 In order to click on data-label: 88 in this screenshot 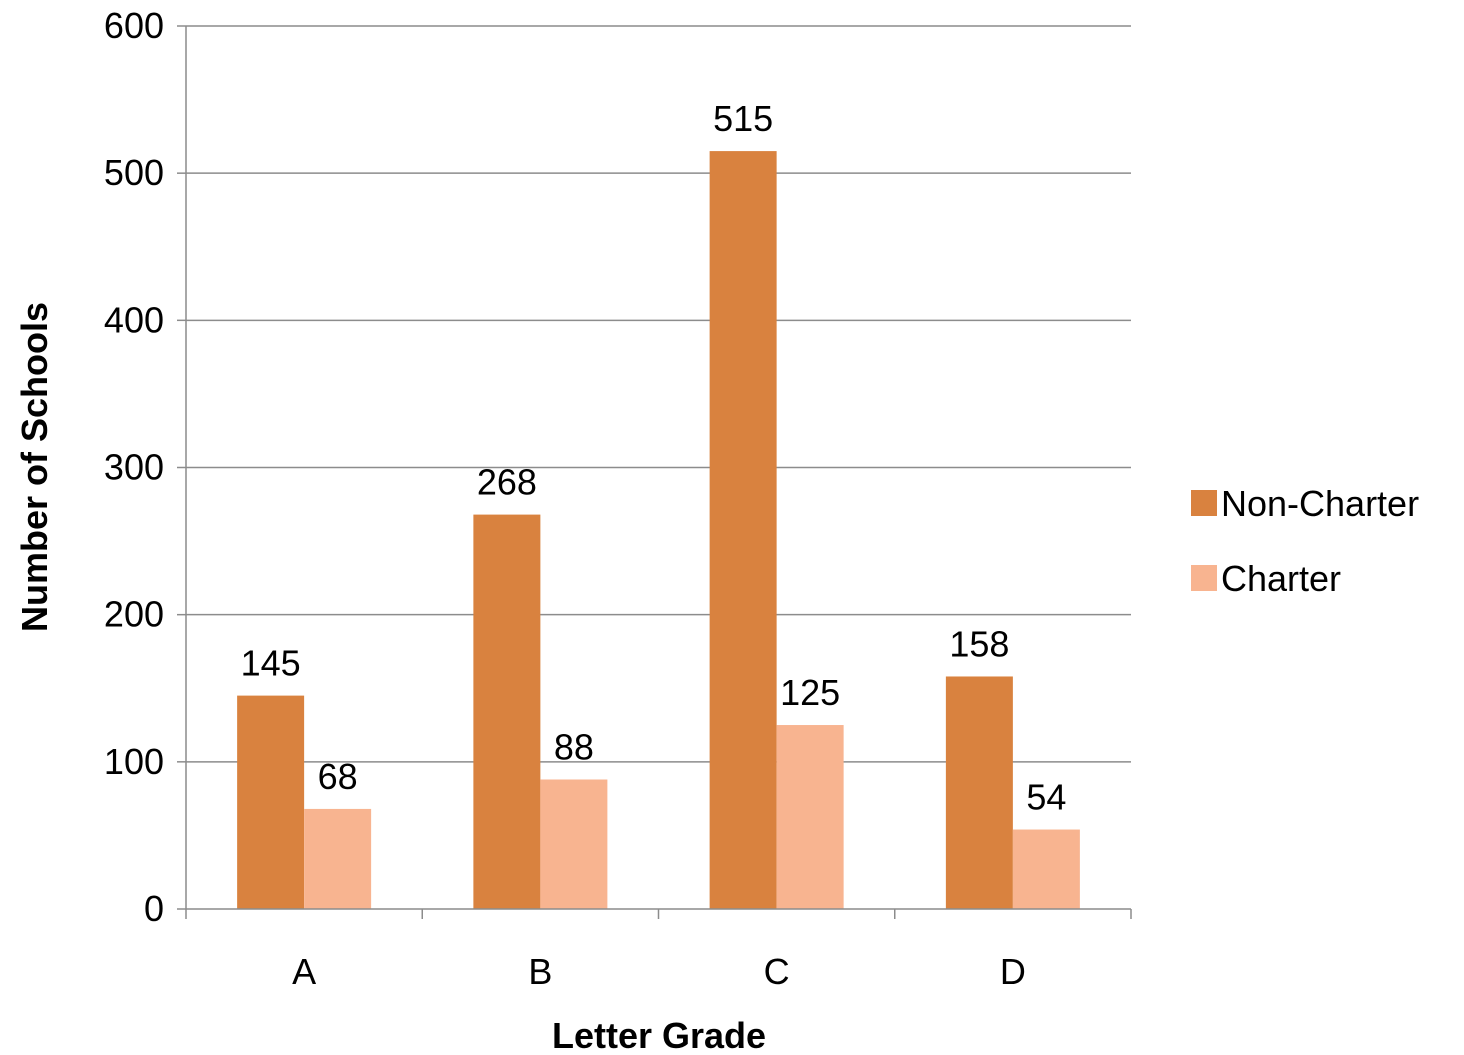, I will do `click(574, 746)`.